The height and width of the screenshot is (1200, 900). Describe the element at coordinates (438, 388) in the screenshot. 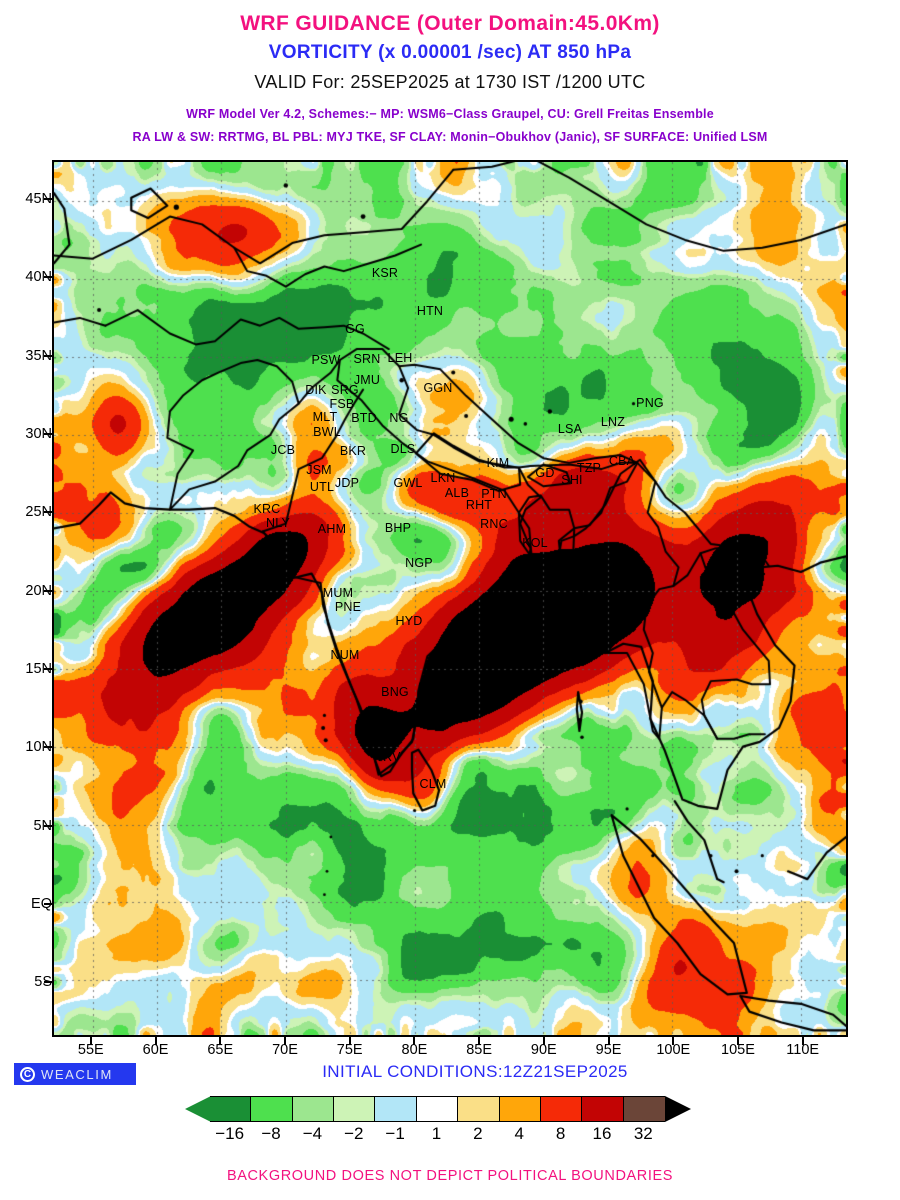

I see `city-label: GGN` at that location.